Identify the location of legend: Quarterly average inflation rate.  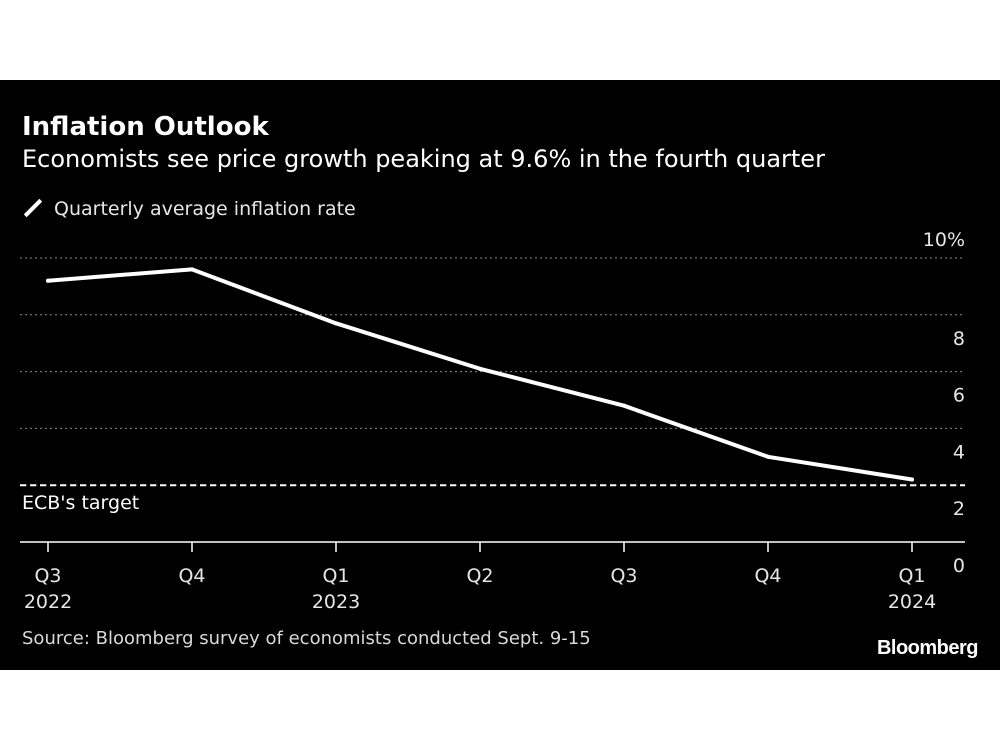
(189, 209).